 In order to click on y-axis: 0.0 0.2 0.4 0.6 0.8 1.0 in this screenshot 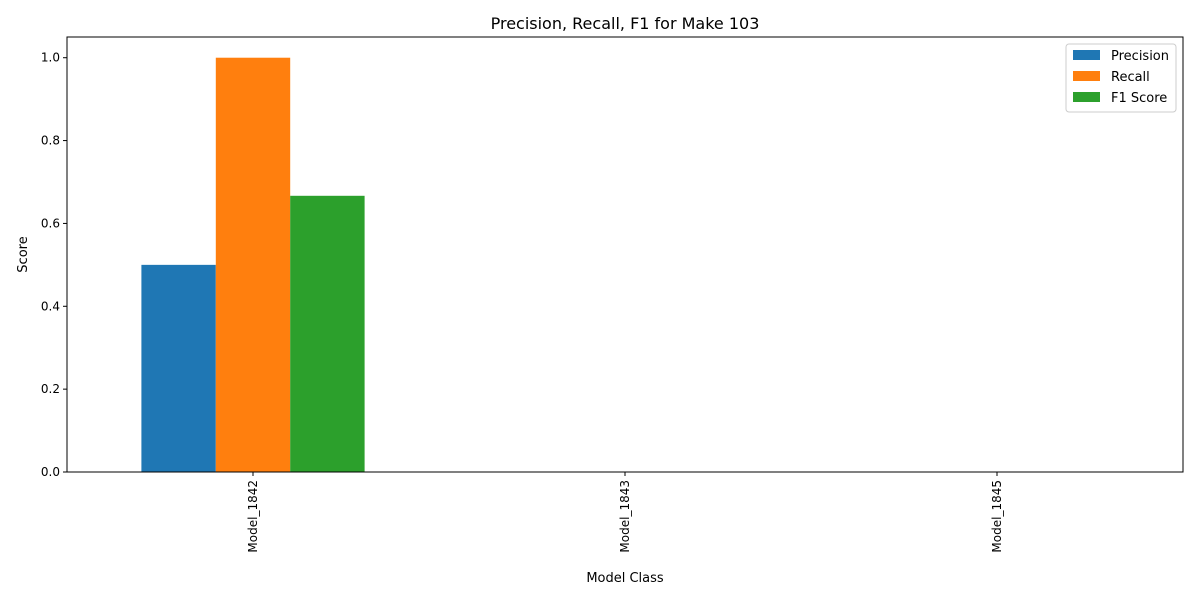, I will do `click(54, 265)`.